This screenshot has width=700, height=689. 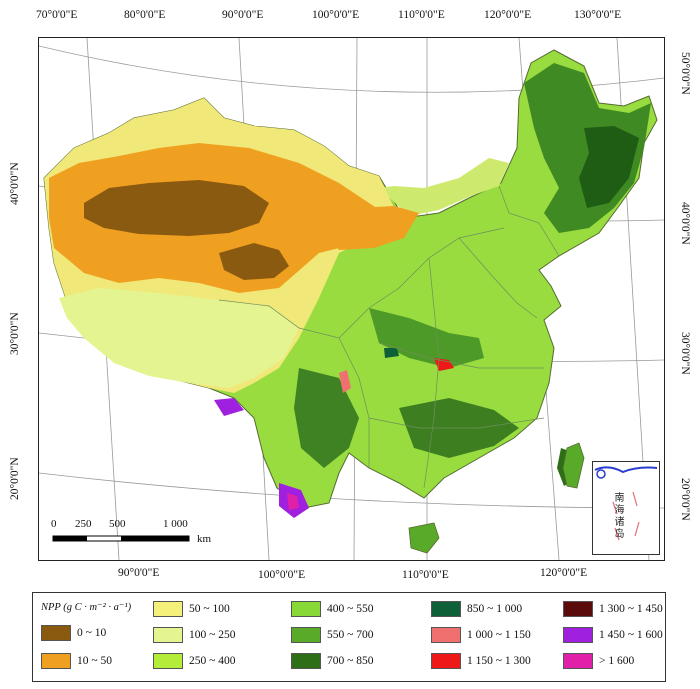 What do you see at coordinates (564, 573) in the screenshot?
I see `lon-label-bottom: 120°0'0"E` at bounding box center [564, 573].